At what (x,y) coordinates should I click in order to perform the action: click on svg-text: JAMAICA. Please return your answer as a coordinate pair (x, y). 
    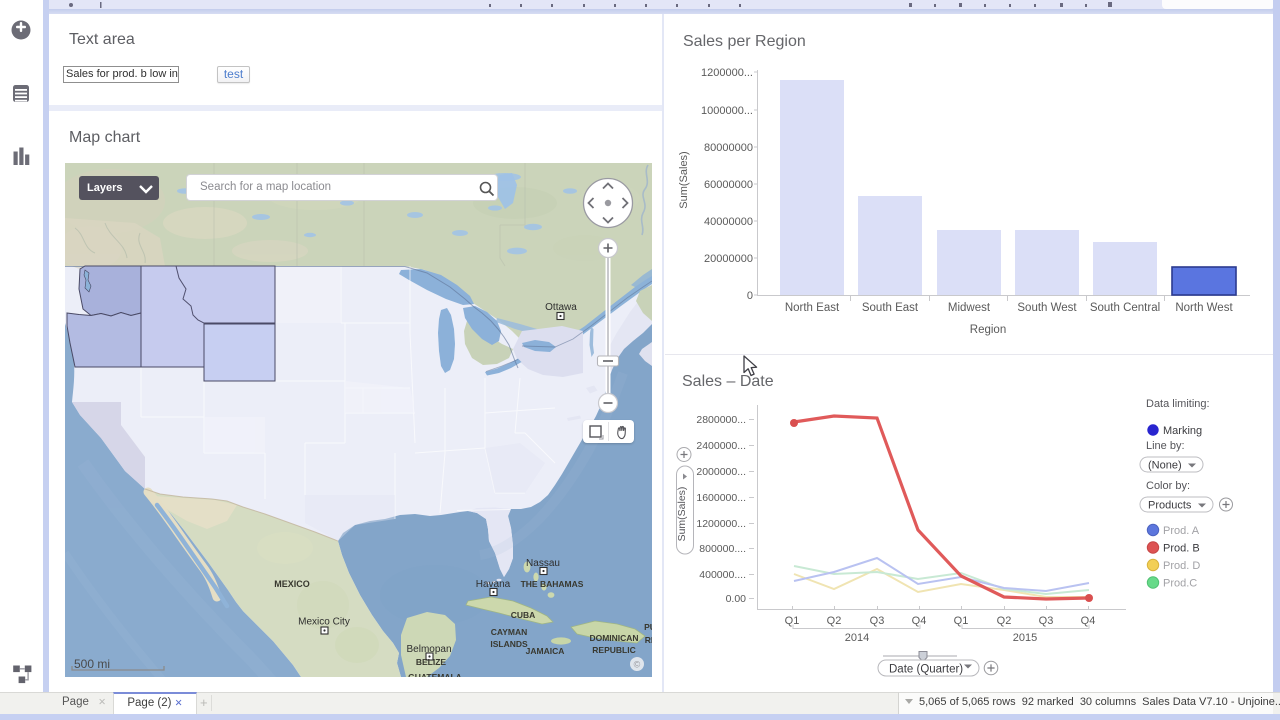
    Looking at the image, I should click on (545, 651).